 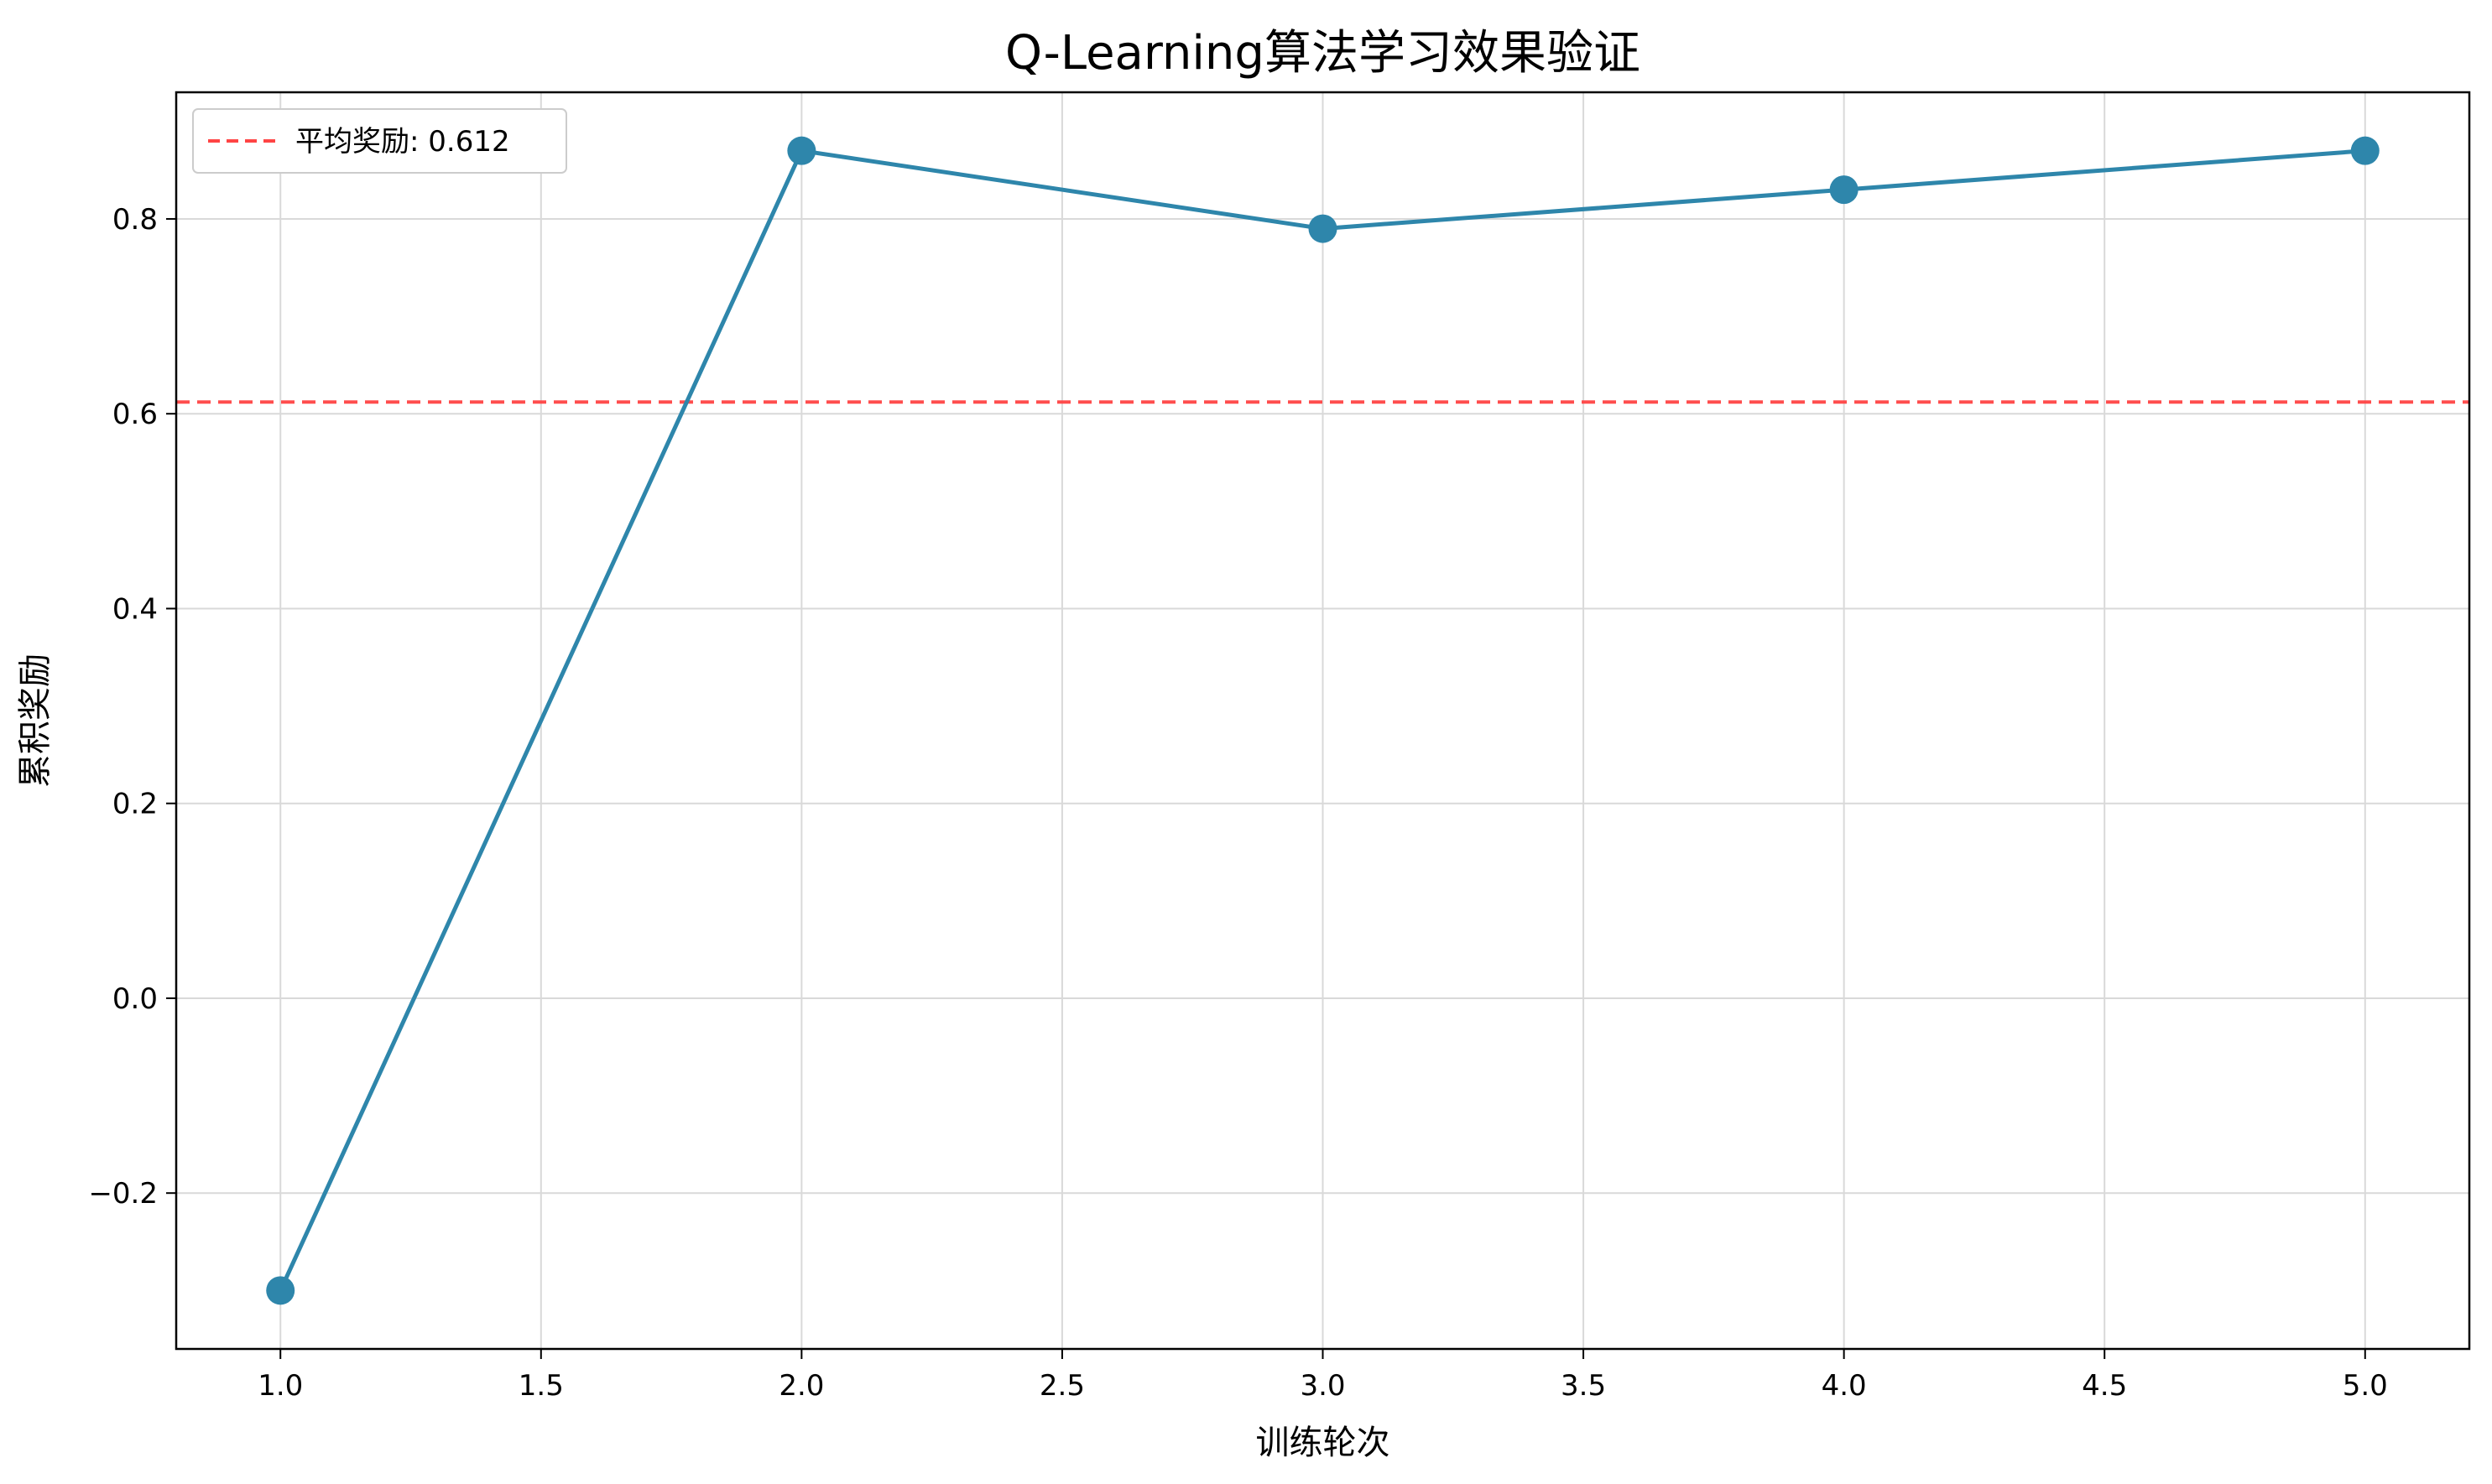 I want to click on x-tick-label: 4.5, so click(x=2104, y=1386).